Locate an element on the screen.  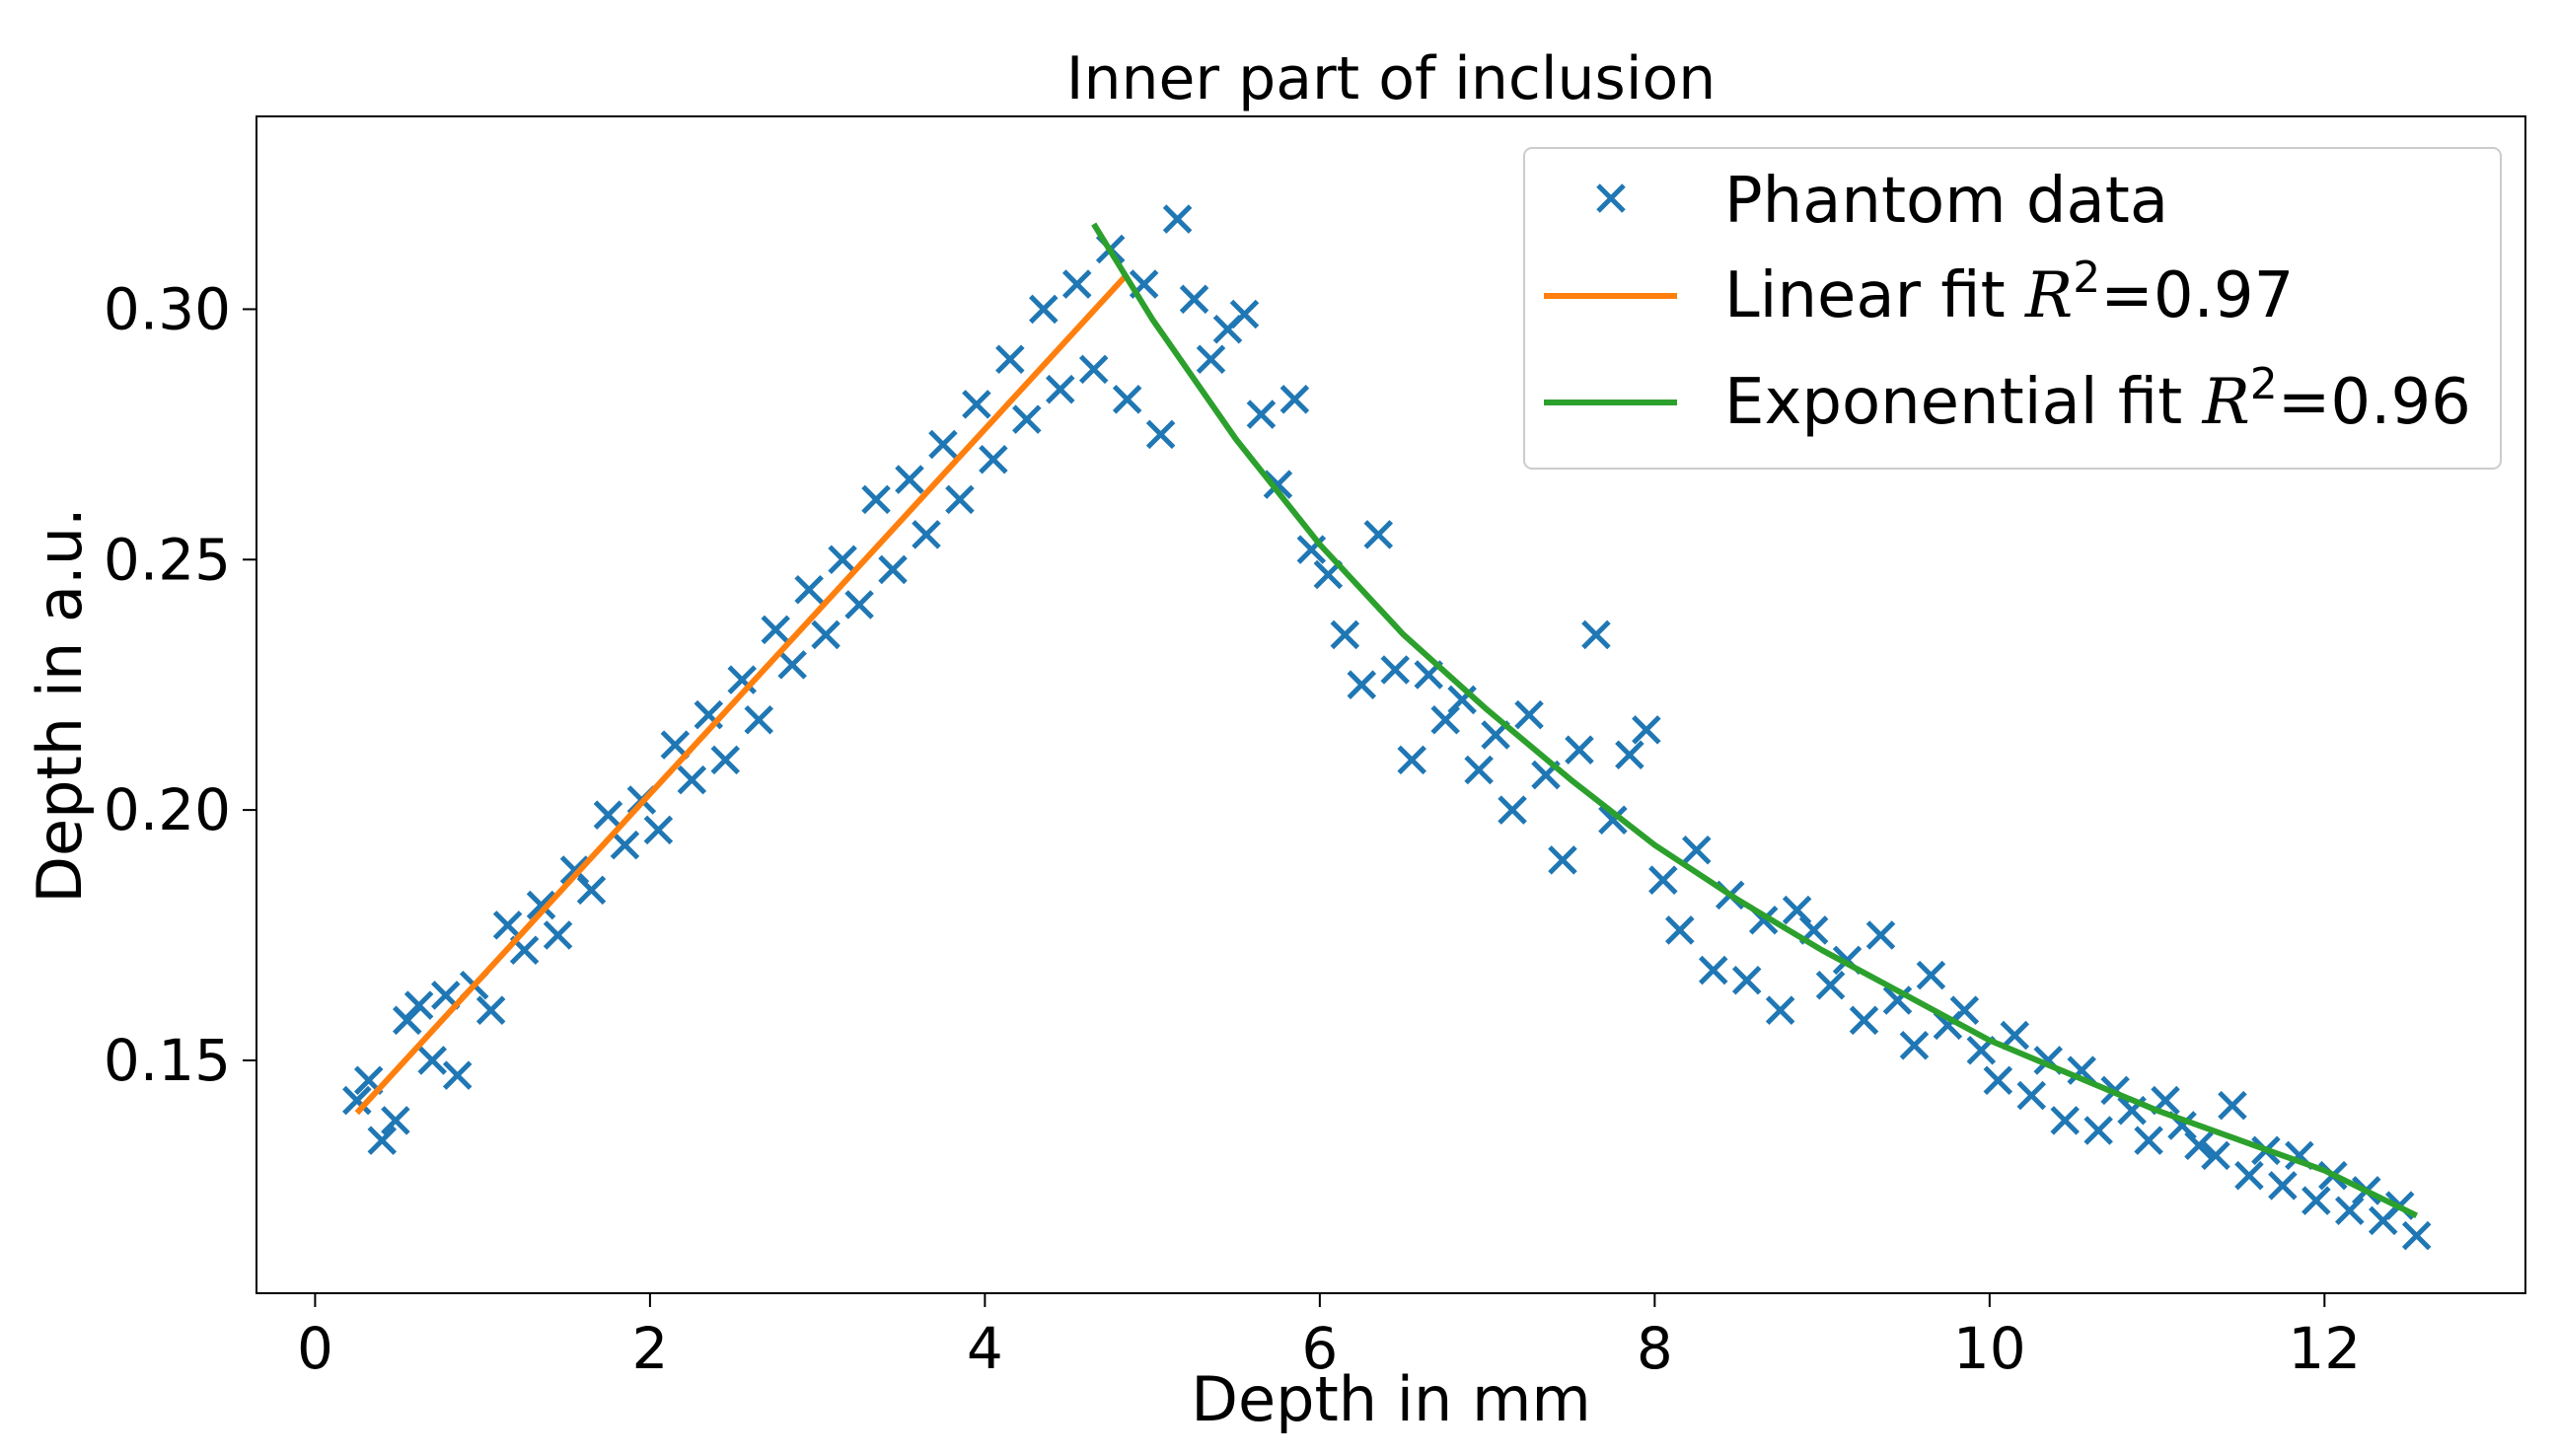
x-tick-label: 4 is located at coordinates (985, 1348).